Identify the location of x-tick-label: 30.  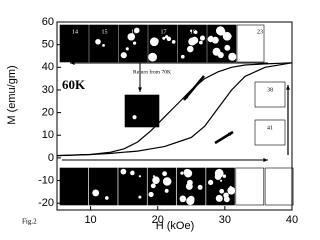
(225, 220).